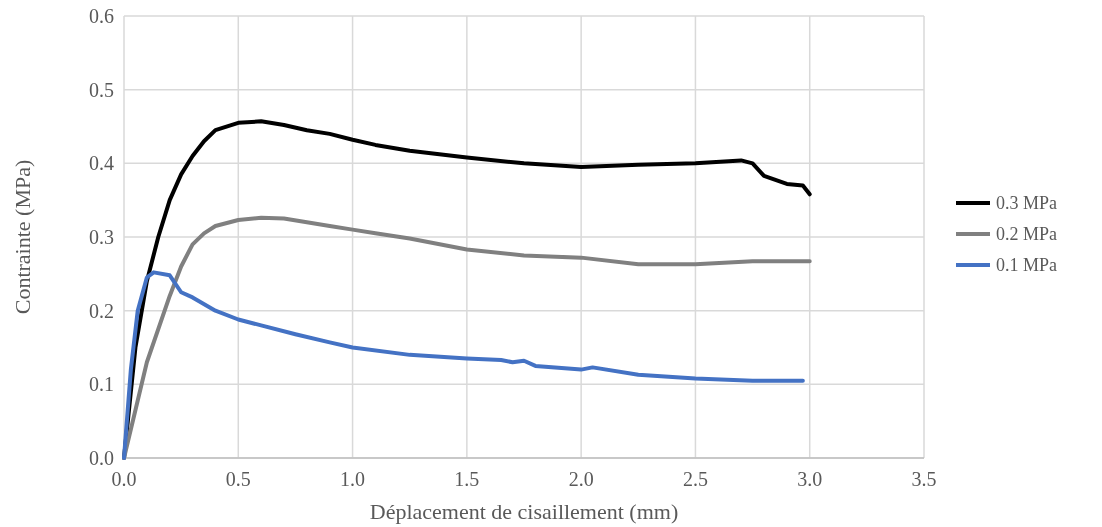  Describe the element at coordinates (101, 163) in the screenshot. I see `y-tick-label: 0.4` at that location.